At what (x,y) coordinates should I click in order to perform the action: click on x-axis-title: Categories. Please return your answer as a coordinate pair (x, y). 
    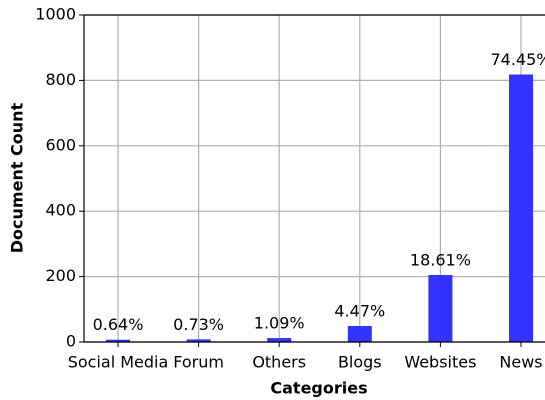
    Looking at the image, I should click on (318, 388).